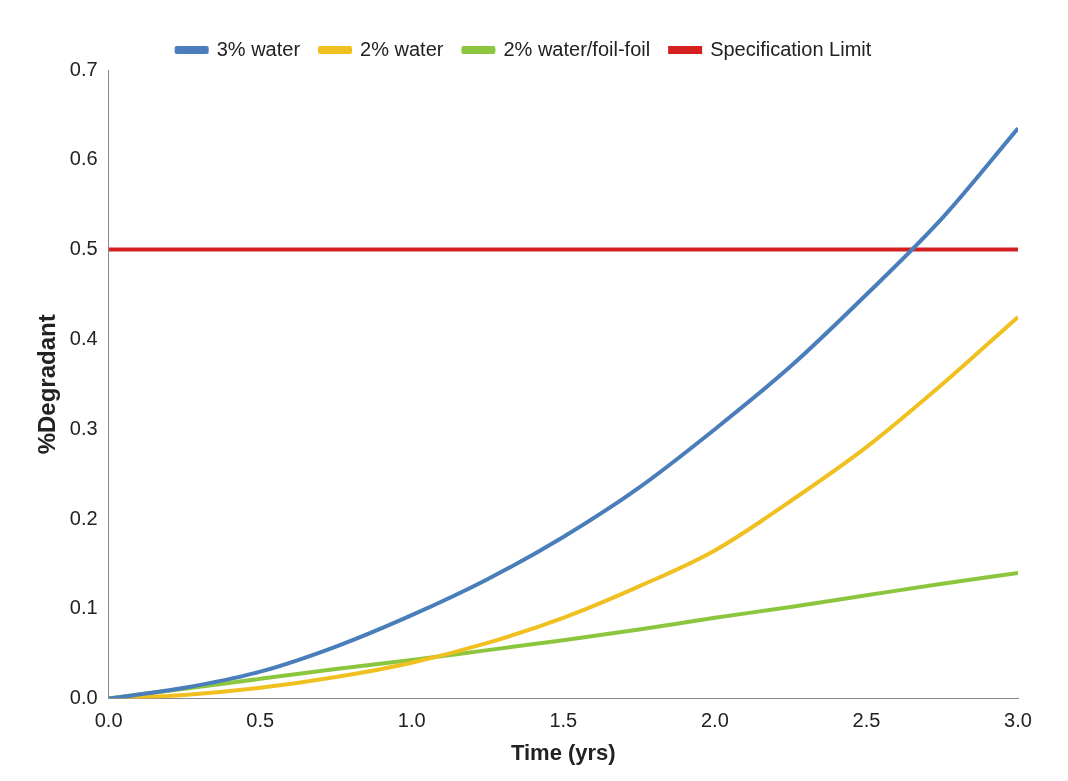 Image resolution: width=1068 pixels, height=781 pixels. What do you see at coordinates (108, 720) in the screenshot?
I see `x-tick-label: 0.0` at bounding box center [108, 720].